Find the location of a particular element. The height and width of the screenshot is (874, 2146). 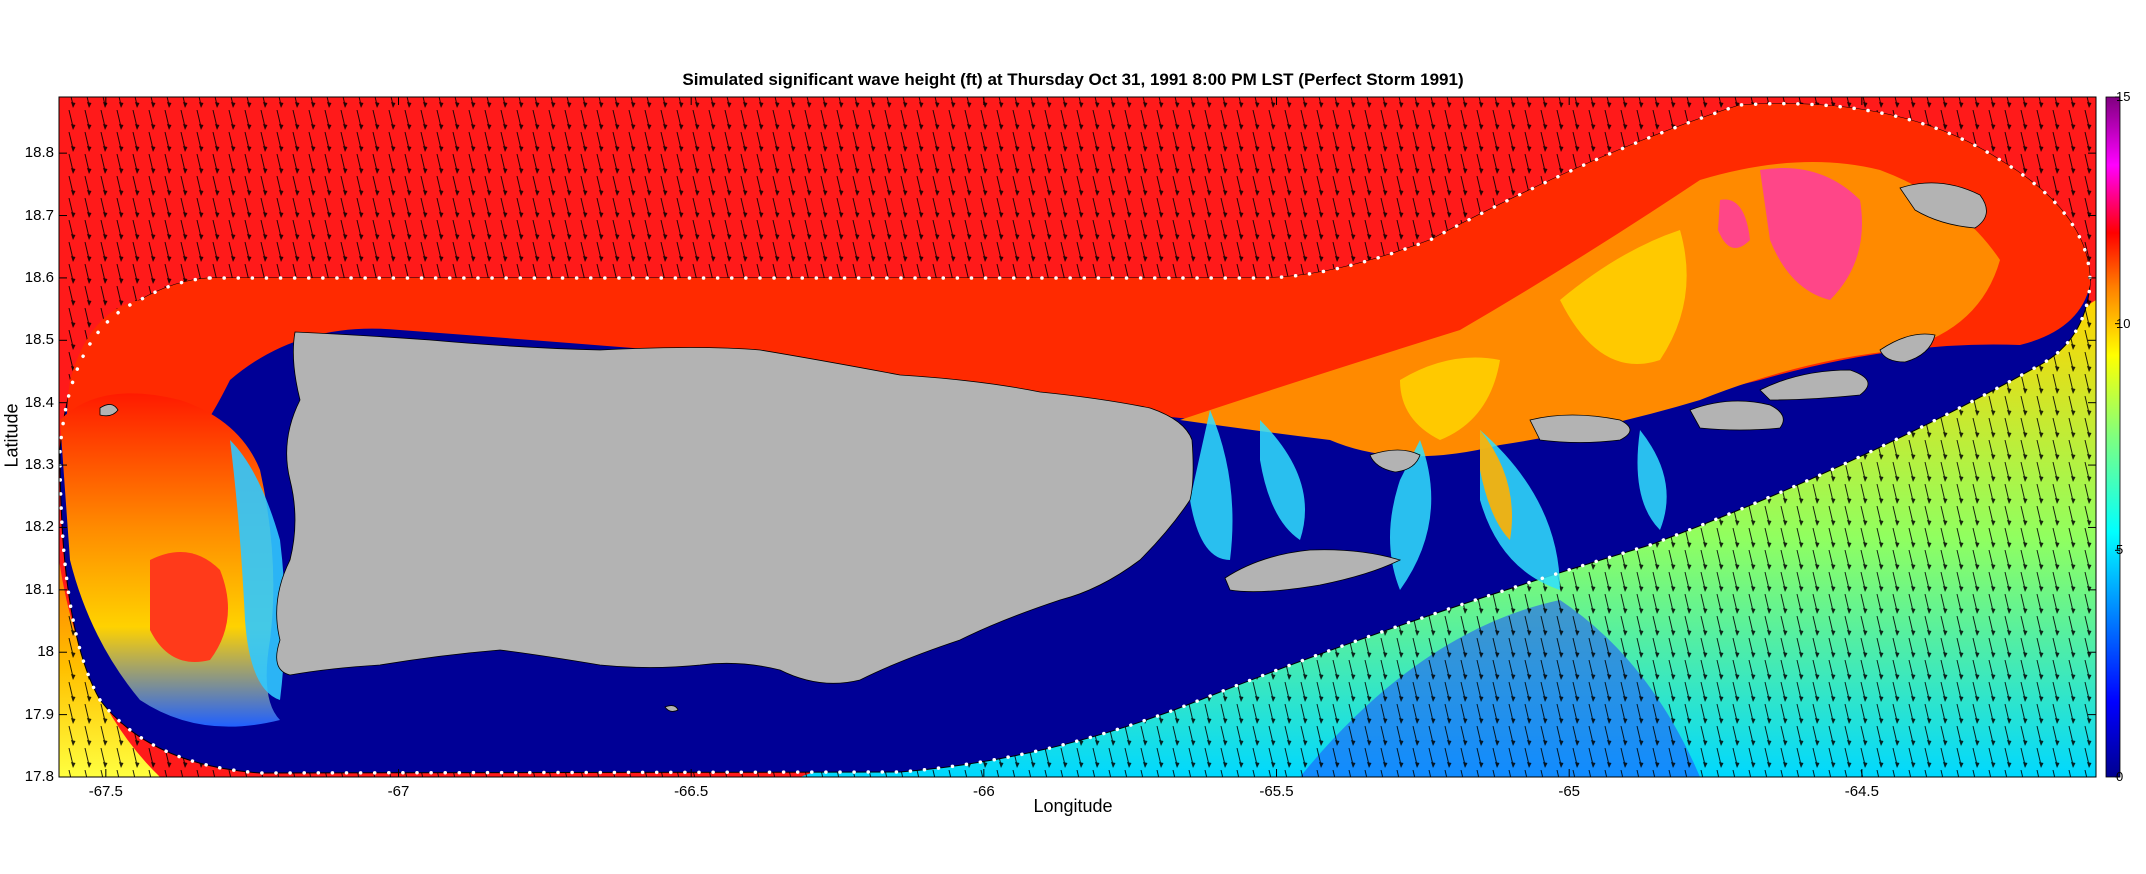

x-tick-label: -64.5 is located at coordinates (1861, 791).